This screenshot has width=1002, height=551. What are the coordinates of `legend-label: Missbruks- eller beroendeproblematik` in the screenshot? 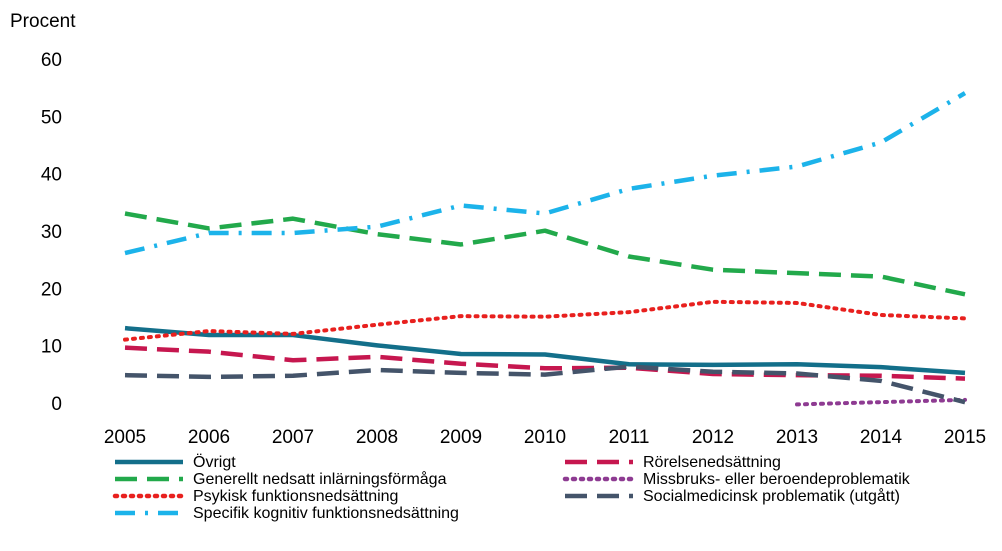 It's located at (777, 479).